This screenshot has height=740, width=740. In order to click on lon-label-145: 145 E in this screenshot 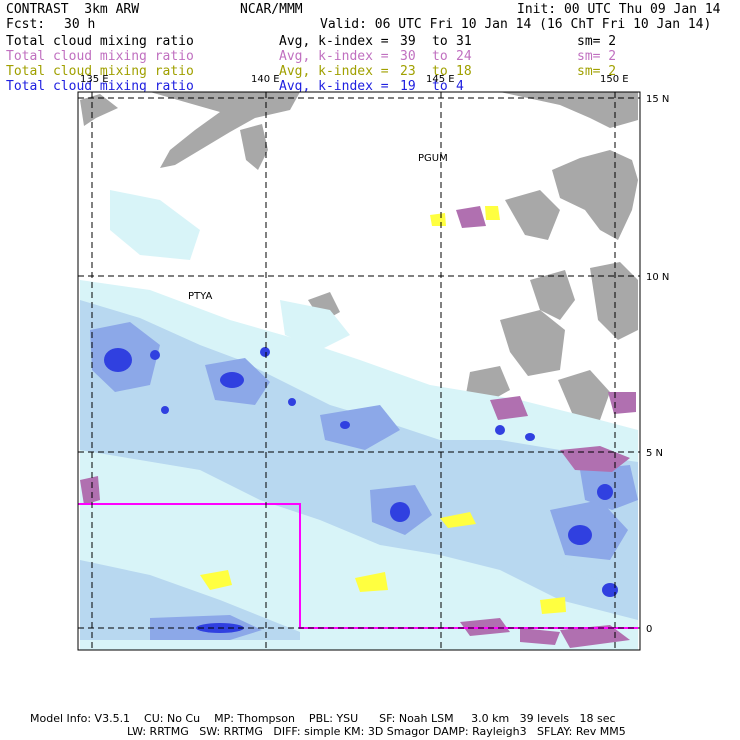, I will do `click(440, 79)`.